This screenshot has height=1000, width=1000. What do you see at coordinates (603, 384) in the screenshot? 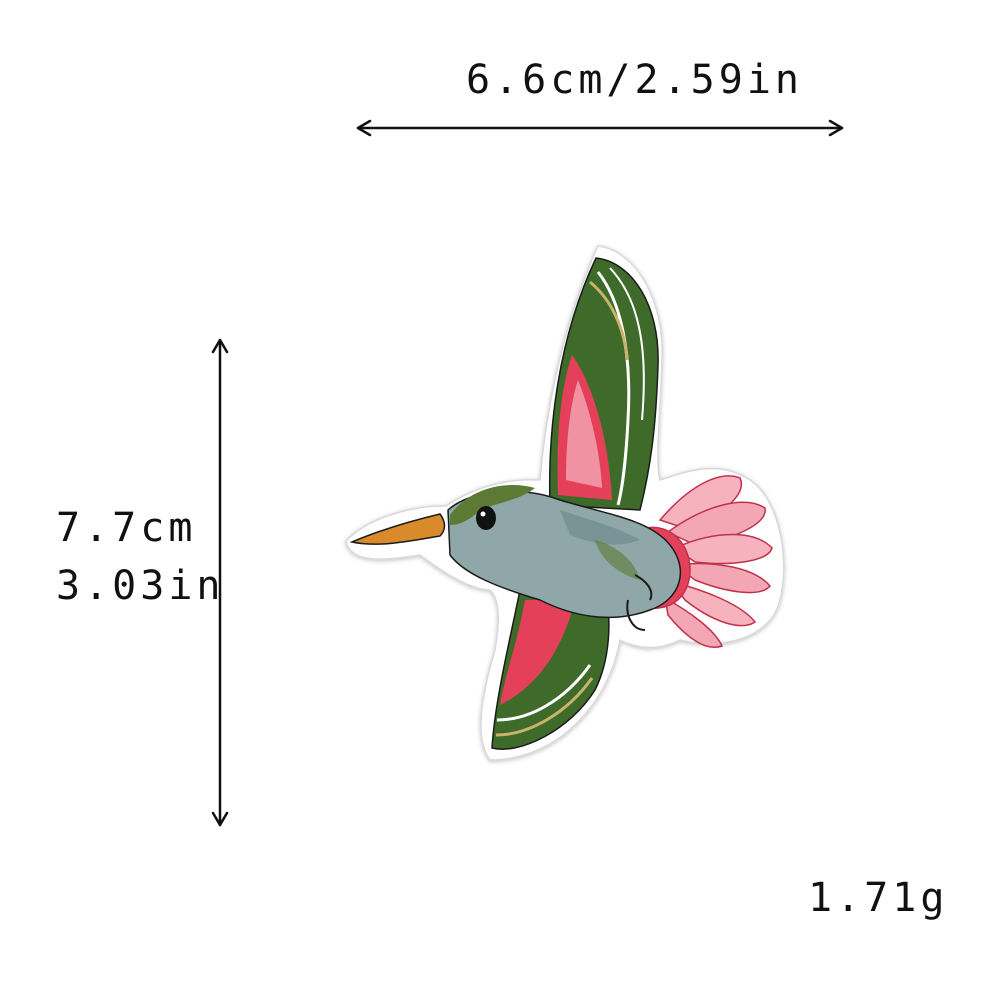
I see `upper-wing` at bounding box center [603, 384].